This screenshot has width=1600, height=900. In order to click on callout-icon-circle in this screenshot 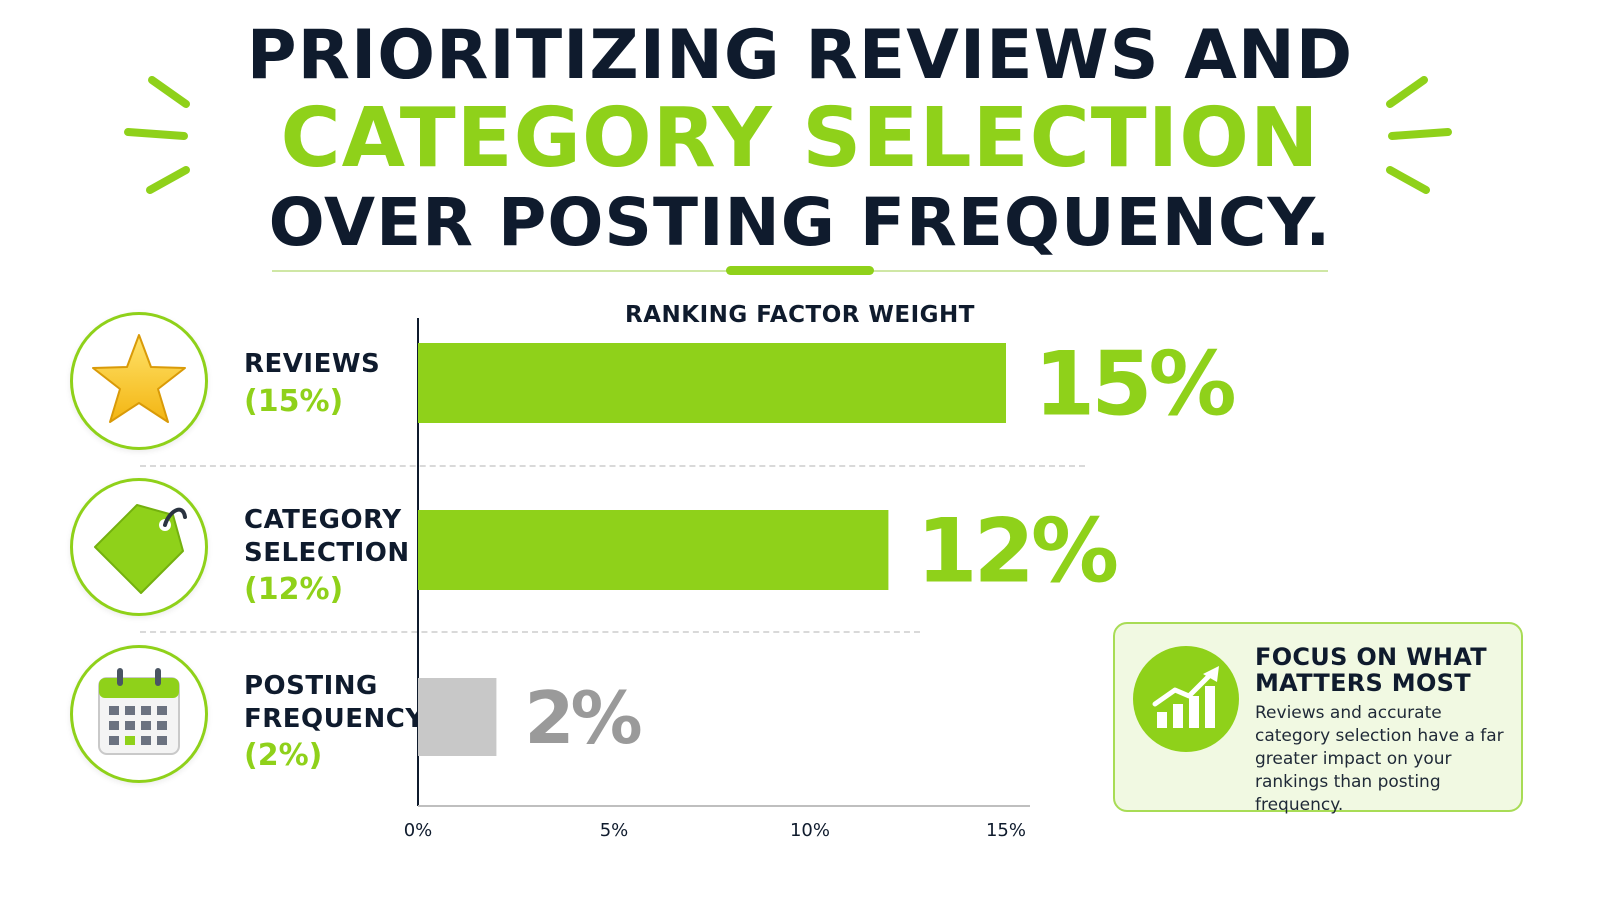, I will do `click(1186, 699)`.